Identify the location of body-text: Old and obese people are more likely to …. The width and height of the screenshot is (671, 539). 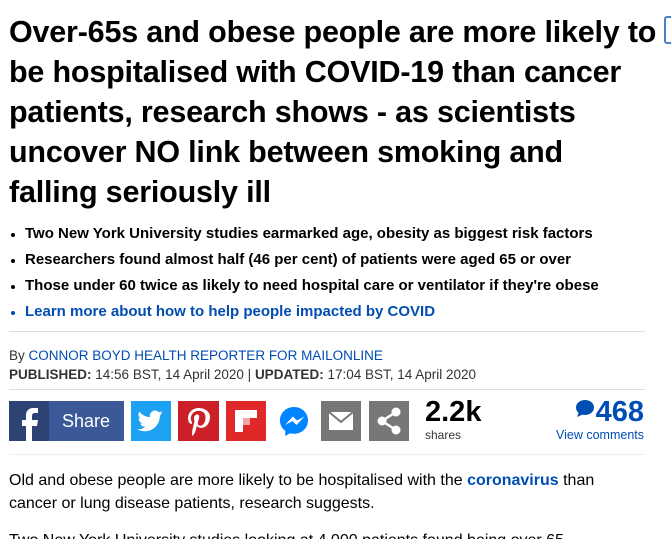
(236, 480).